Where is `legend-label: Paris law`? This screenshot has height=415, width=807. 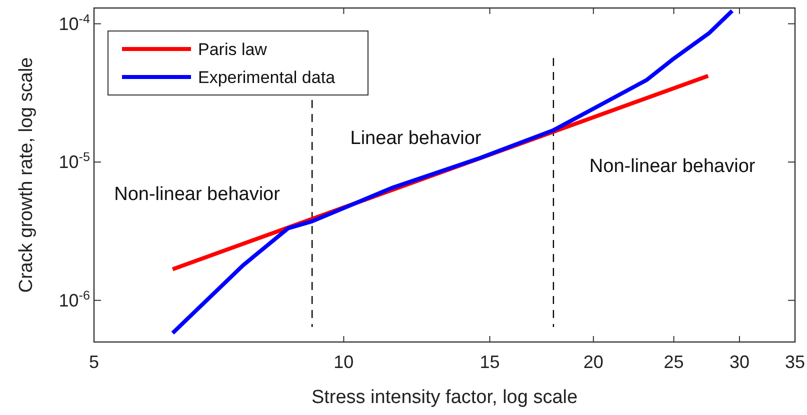
legend-label: Paris law is located at coordinates (233, 49).